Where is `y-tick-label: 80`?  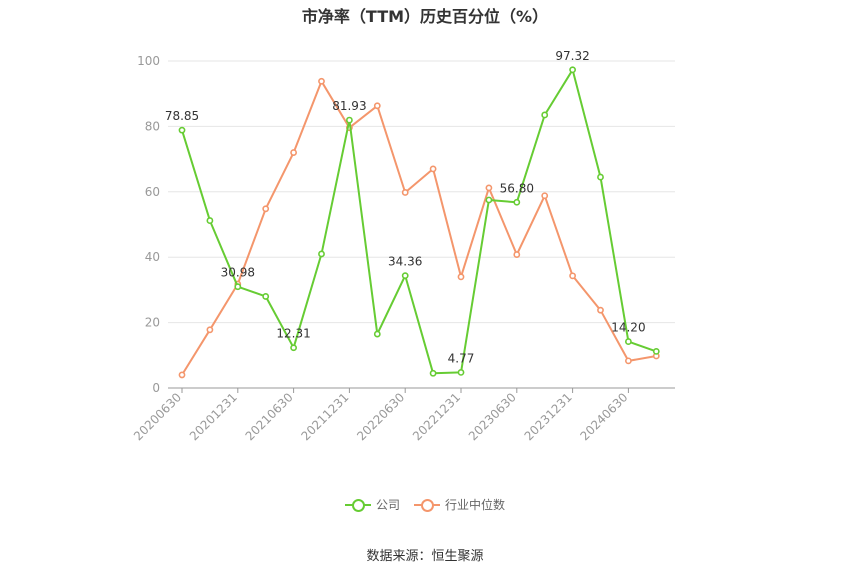
y-tick-label: 80 is located at coordinates (152, 126).